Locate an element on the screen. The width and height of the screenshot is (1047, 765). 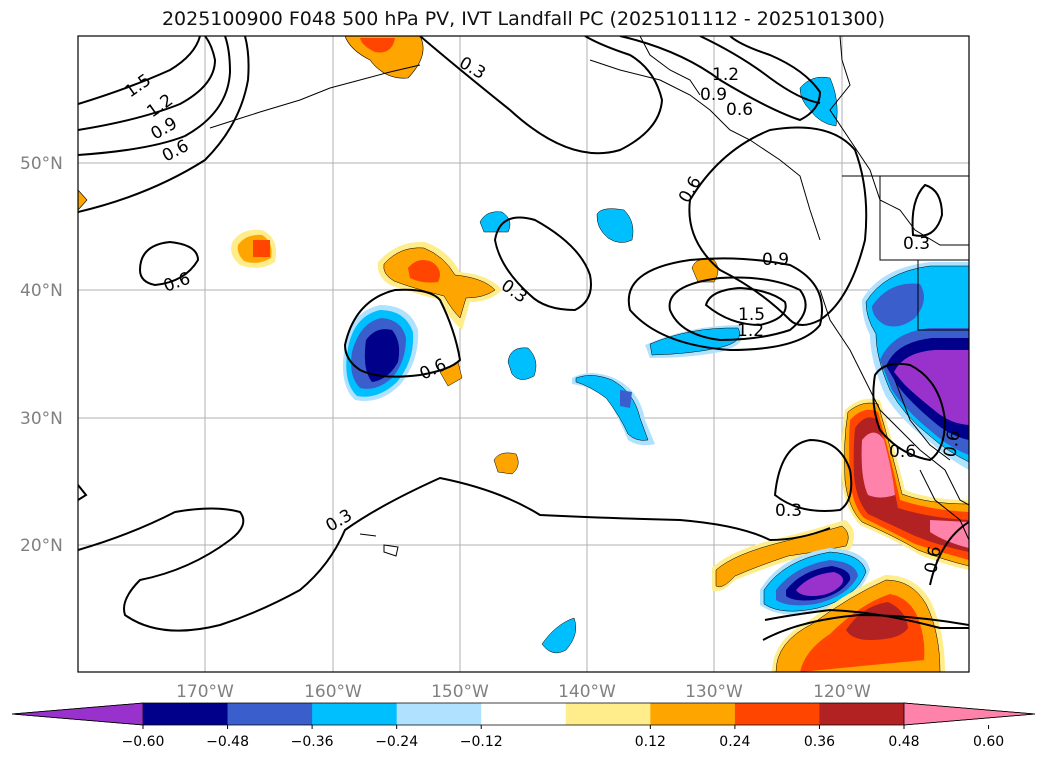
anomaly-small-c is located at coordinates (615, 225).